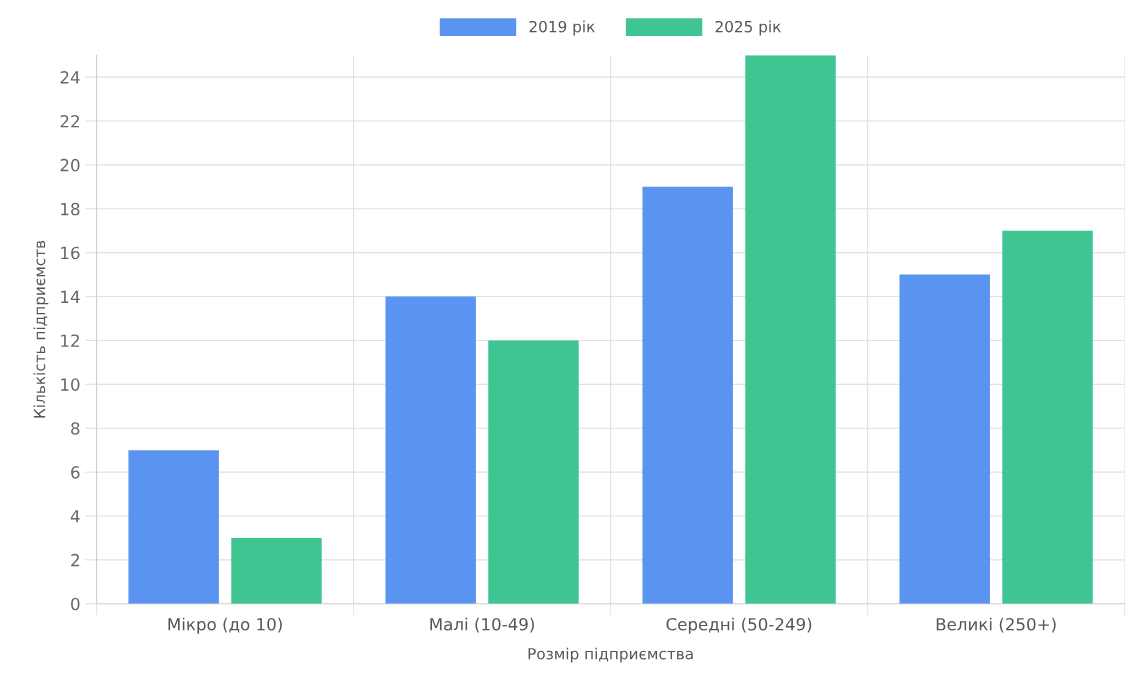 Image resolution: width=1136 pixels, height=690 pixels. What do you see at coordinates (69, 121) in the screenshot?
I see `y-tick-label: 22` at bounding box center [69, 121].